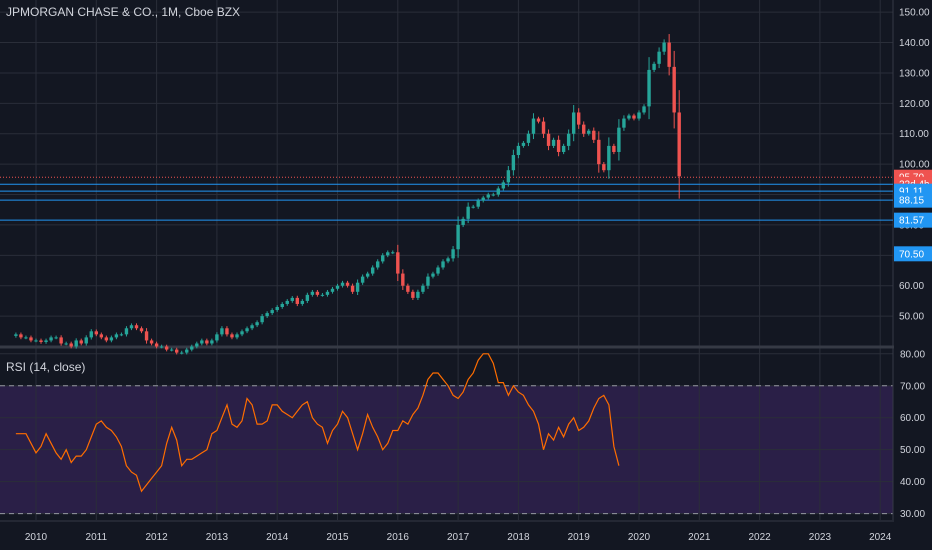 The width and height of the screenshot is (932, 550). Describe the element at coordinates (97, 537) in the screenshot. I see `time-tick-label: 2011` at that location.